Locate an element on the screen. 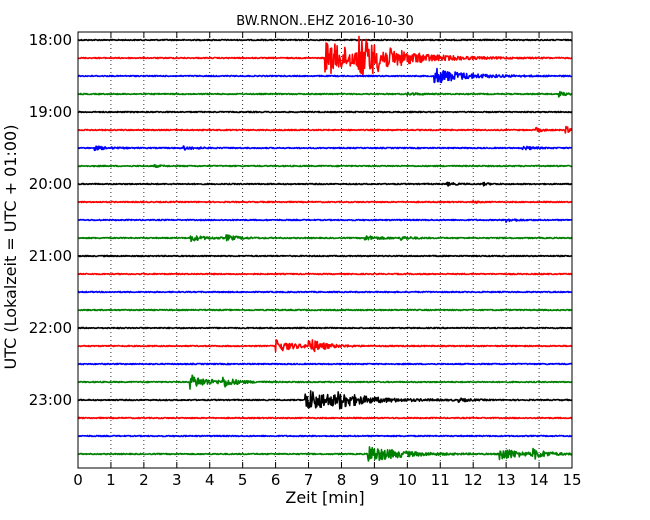 The height and width of the screenshot is (520, 650). x-tick-label: 5 is located at coordinates (243, 480).